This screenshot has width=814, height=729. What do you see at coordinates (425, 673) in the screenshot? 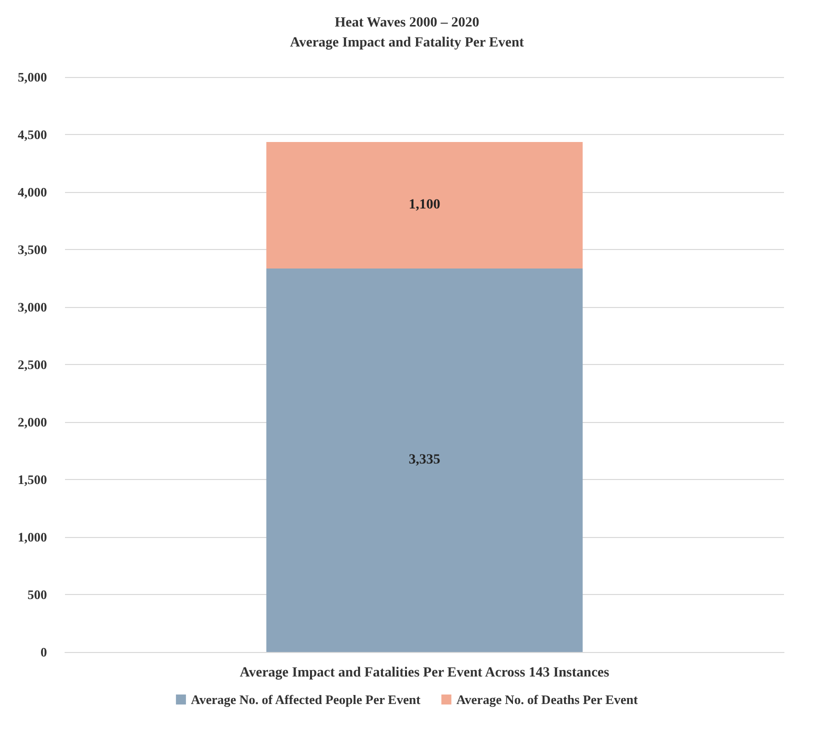
I see `x-tick-label: Average Impact and Fatalities Per Event Across 143 Instances` at bounding box center [425, 673].